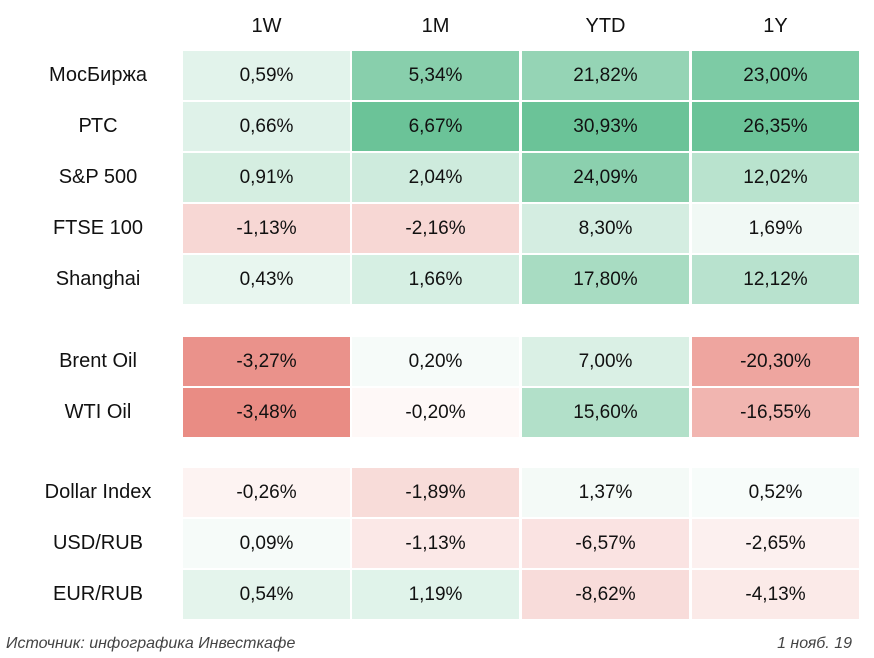  What do you see at coordinates (266, 361) in the screenshot?
I see `value-cell: -3,27%` at bounding box center [266, 361].